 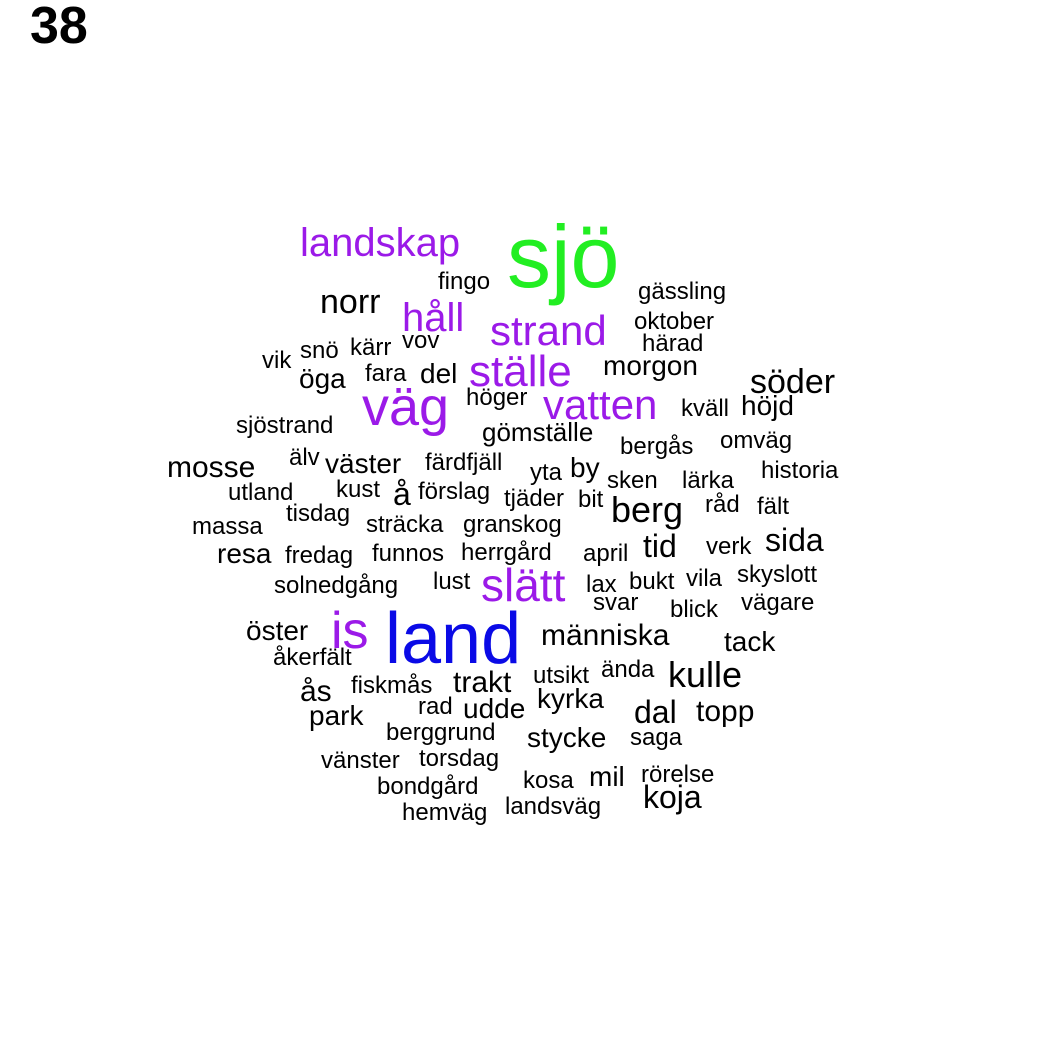 I want to click on word-trakt: trakt, so click(x=482, y=682).